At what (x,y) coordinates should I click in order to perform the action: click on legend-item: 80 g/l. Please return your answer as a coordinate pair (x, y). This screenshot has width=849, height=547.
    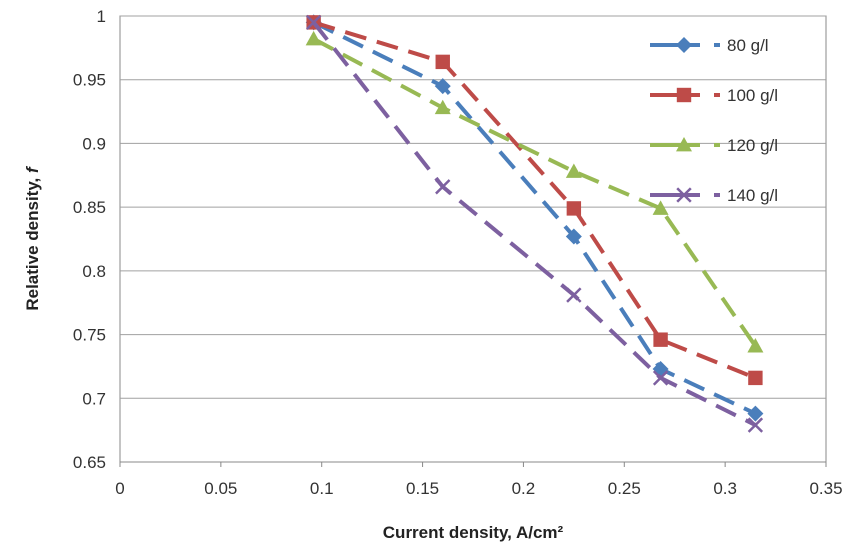
    Looking at the image, I should click on (709, 45).